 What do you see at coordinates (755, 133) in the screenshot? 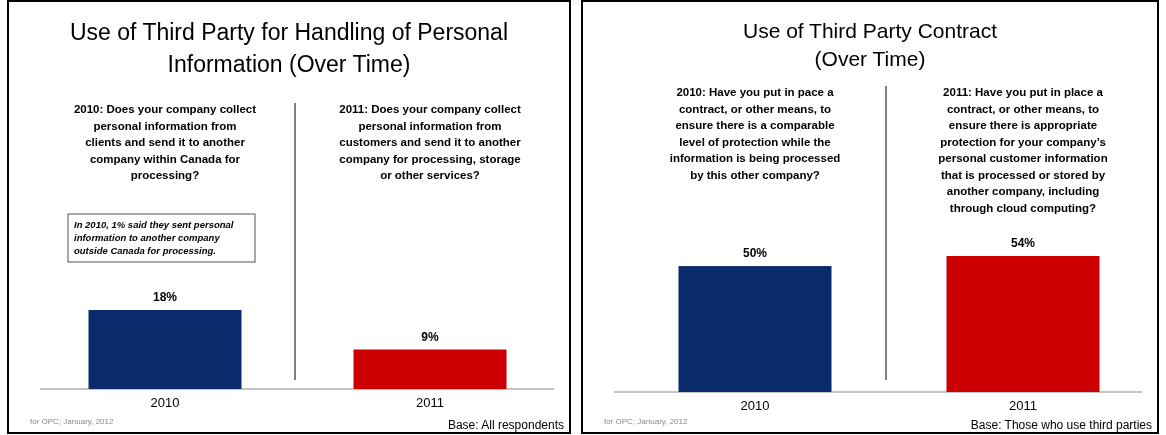
I see `text: 2010: Have you put in pace a contract, or other means, to ensure there is a comparable level of protection while the information is being processed by this other company?` at bounding box center [755, 133].